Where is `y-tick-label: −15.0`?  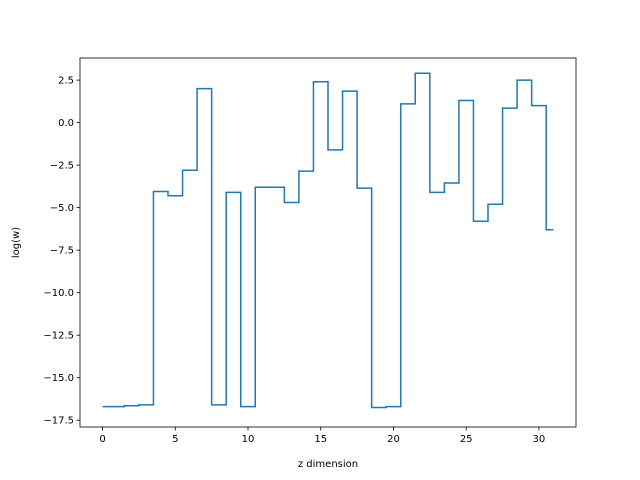
y-tick-label: −15.0 is located at coordinates (58, 378).